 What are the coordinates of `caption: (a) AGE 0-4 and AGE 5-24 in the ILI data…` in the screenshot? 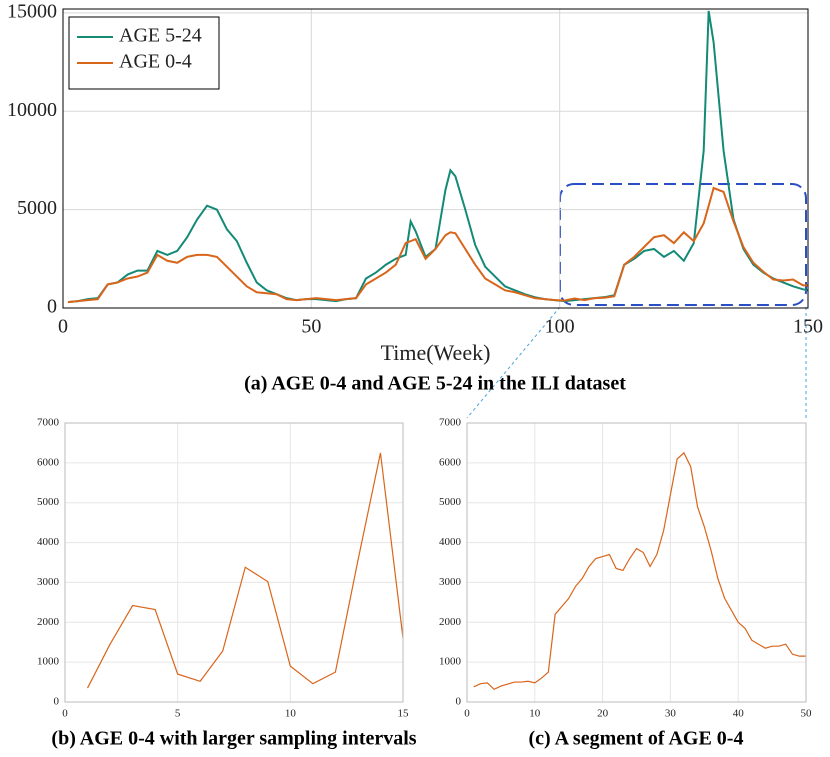 It's located at (435, 384).